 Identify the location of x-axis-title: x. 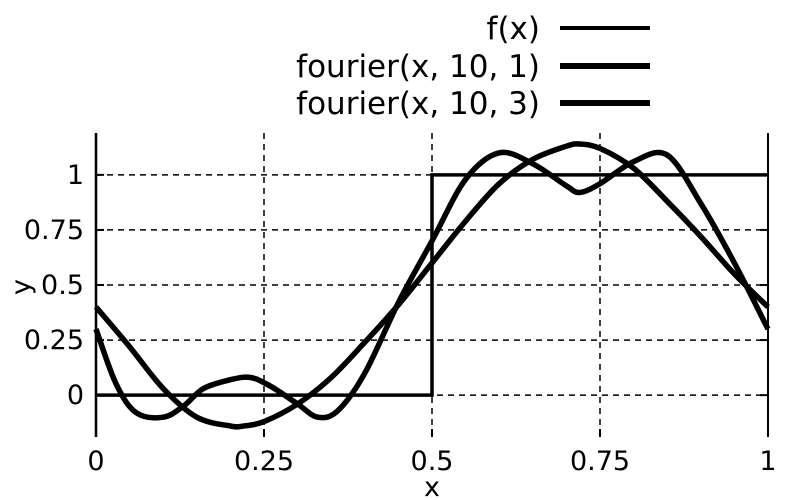
(432, 486).